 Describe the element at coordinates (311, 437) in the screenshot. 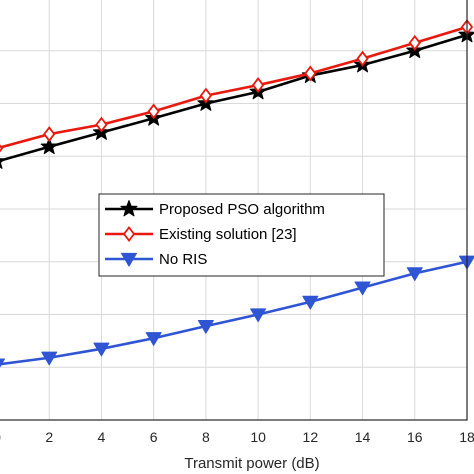

I see `x-tick-label-6: 12` at that location.